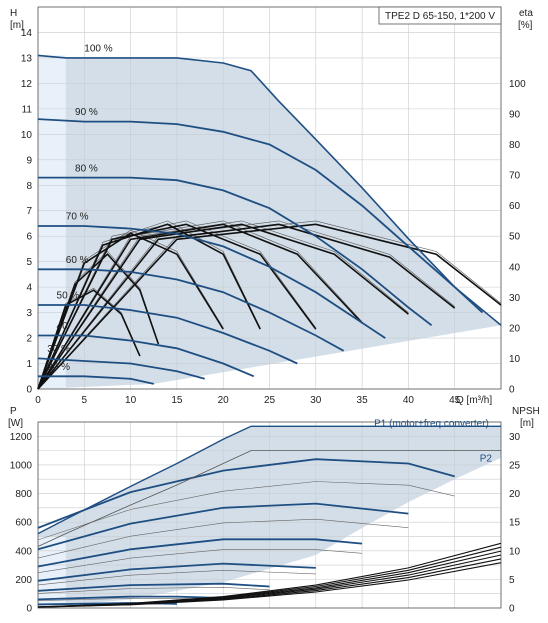 This screenshot has width=548, height=623. I want to click on y-axis-label-left: H, so click(13, 13).